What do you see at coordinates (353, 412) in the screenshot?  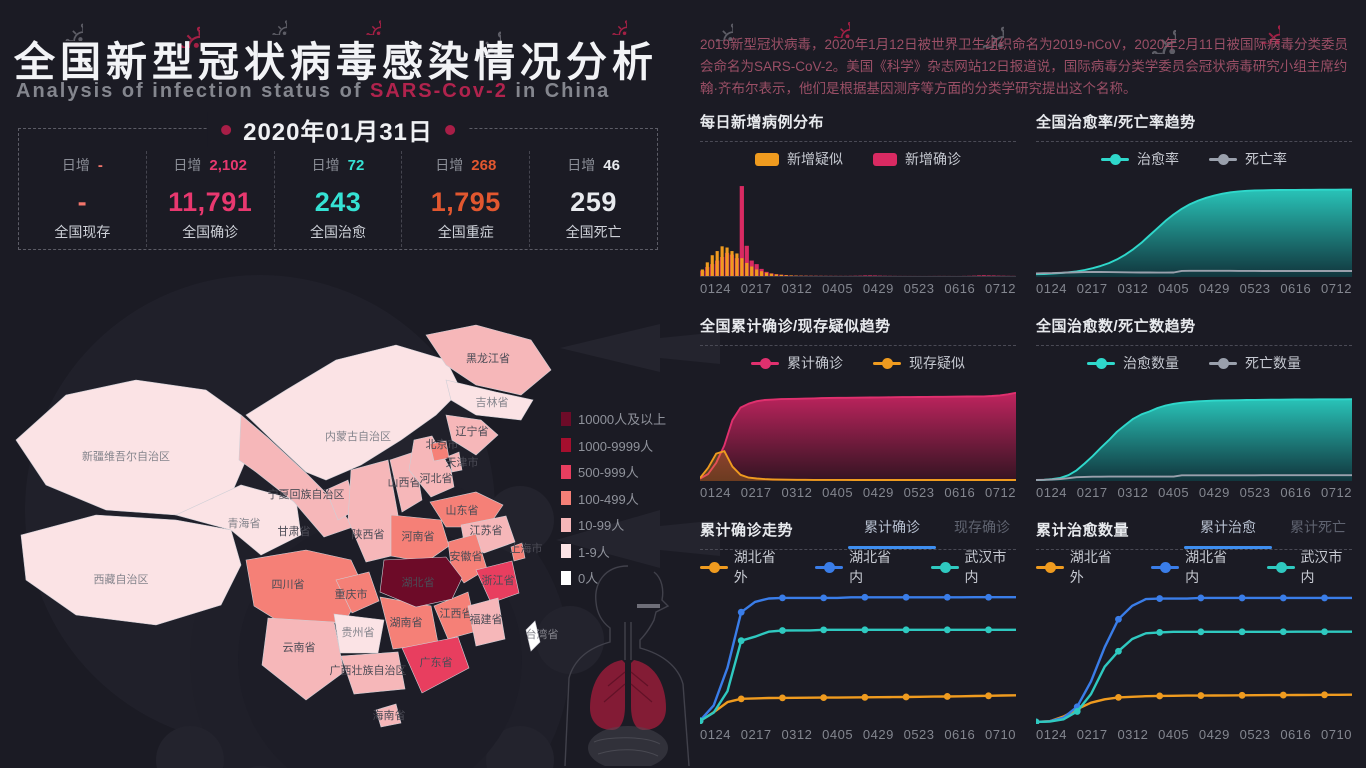 I see `province-neimenggu` at bounding box center [353, 412].